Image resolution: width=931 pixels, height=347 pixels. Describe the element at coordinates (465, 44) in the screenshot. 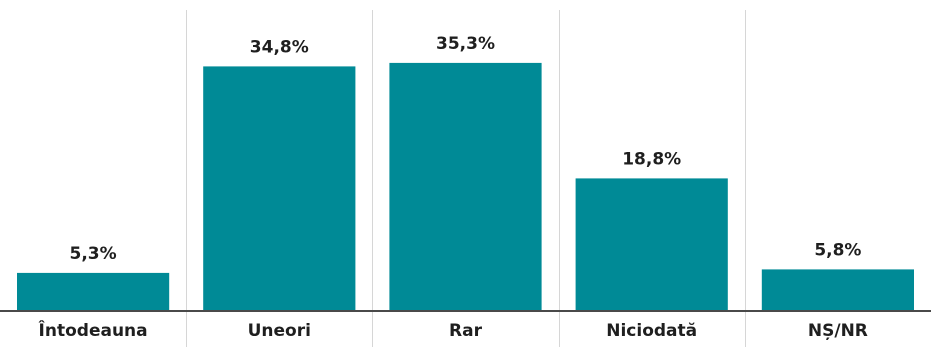

I see `value-label-2: 35,3%` at that location.